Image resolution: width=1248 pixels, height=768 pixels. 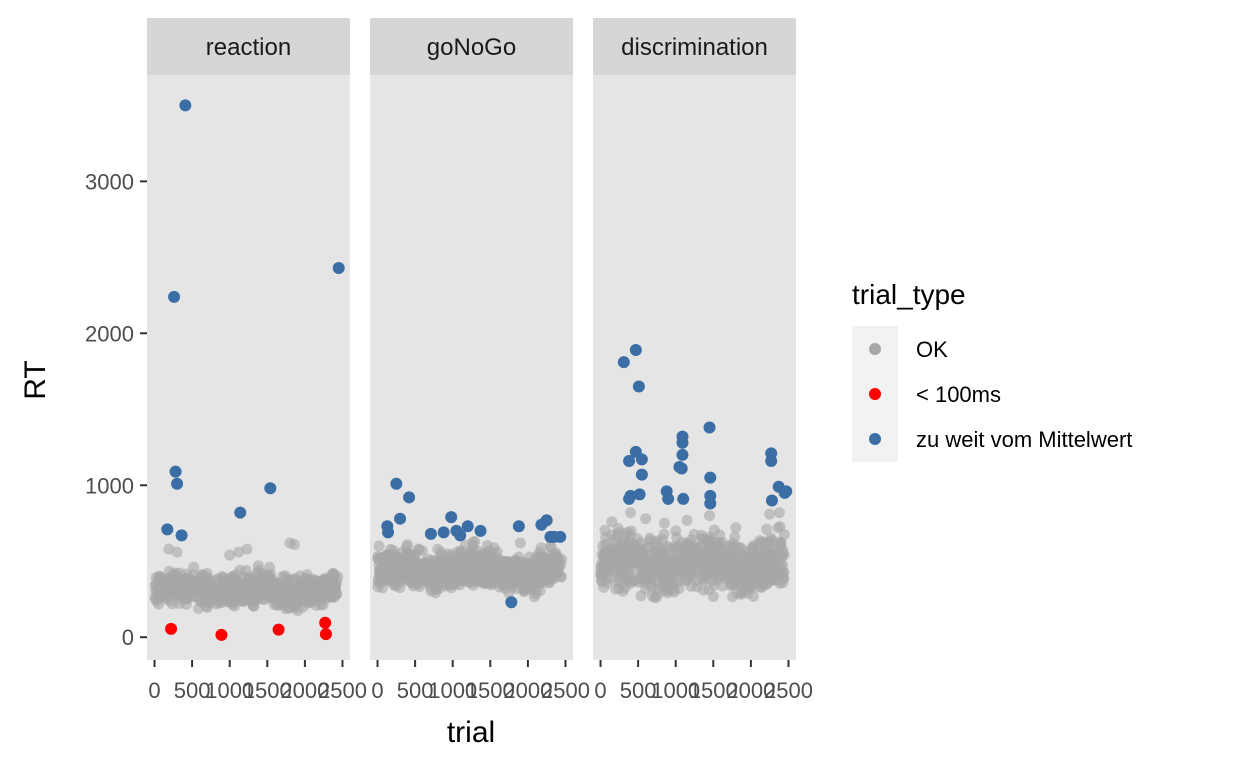 What do you see at coordinates (875, 349) in the screenshot?
I see `legend-key` at bounding box center [875, 349].